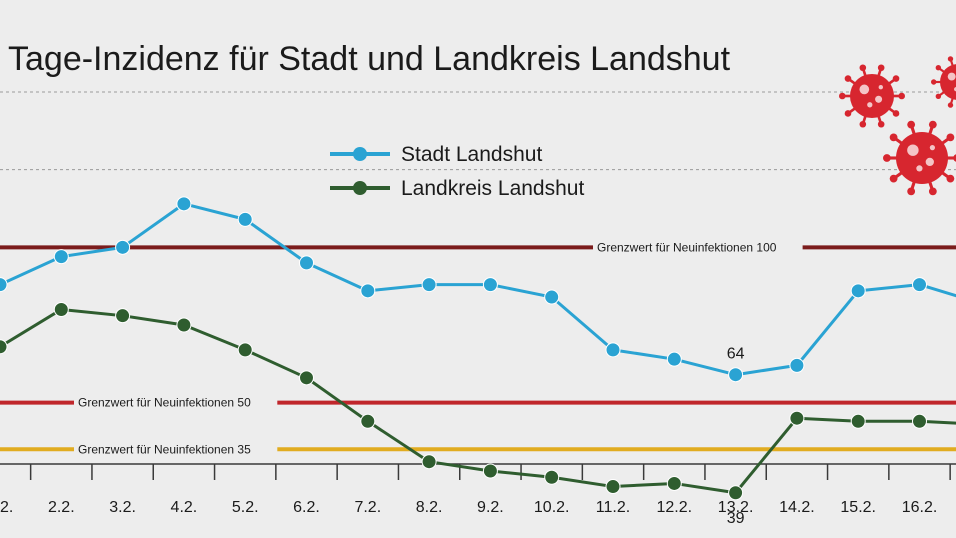 This screenshot has height=538, width=956. What do you see at coordinates (736, 354) in the screenshot?
I see `data-label: 64` at bounding box center [736, 354].